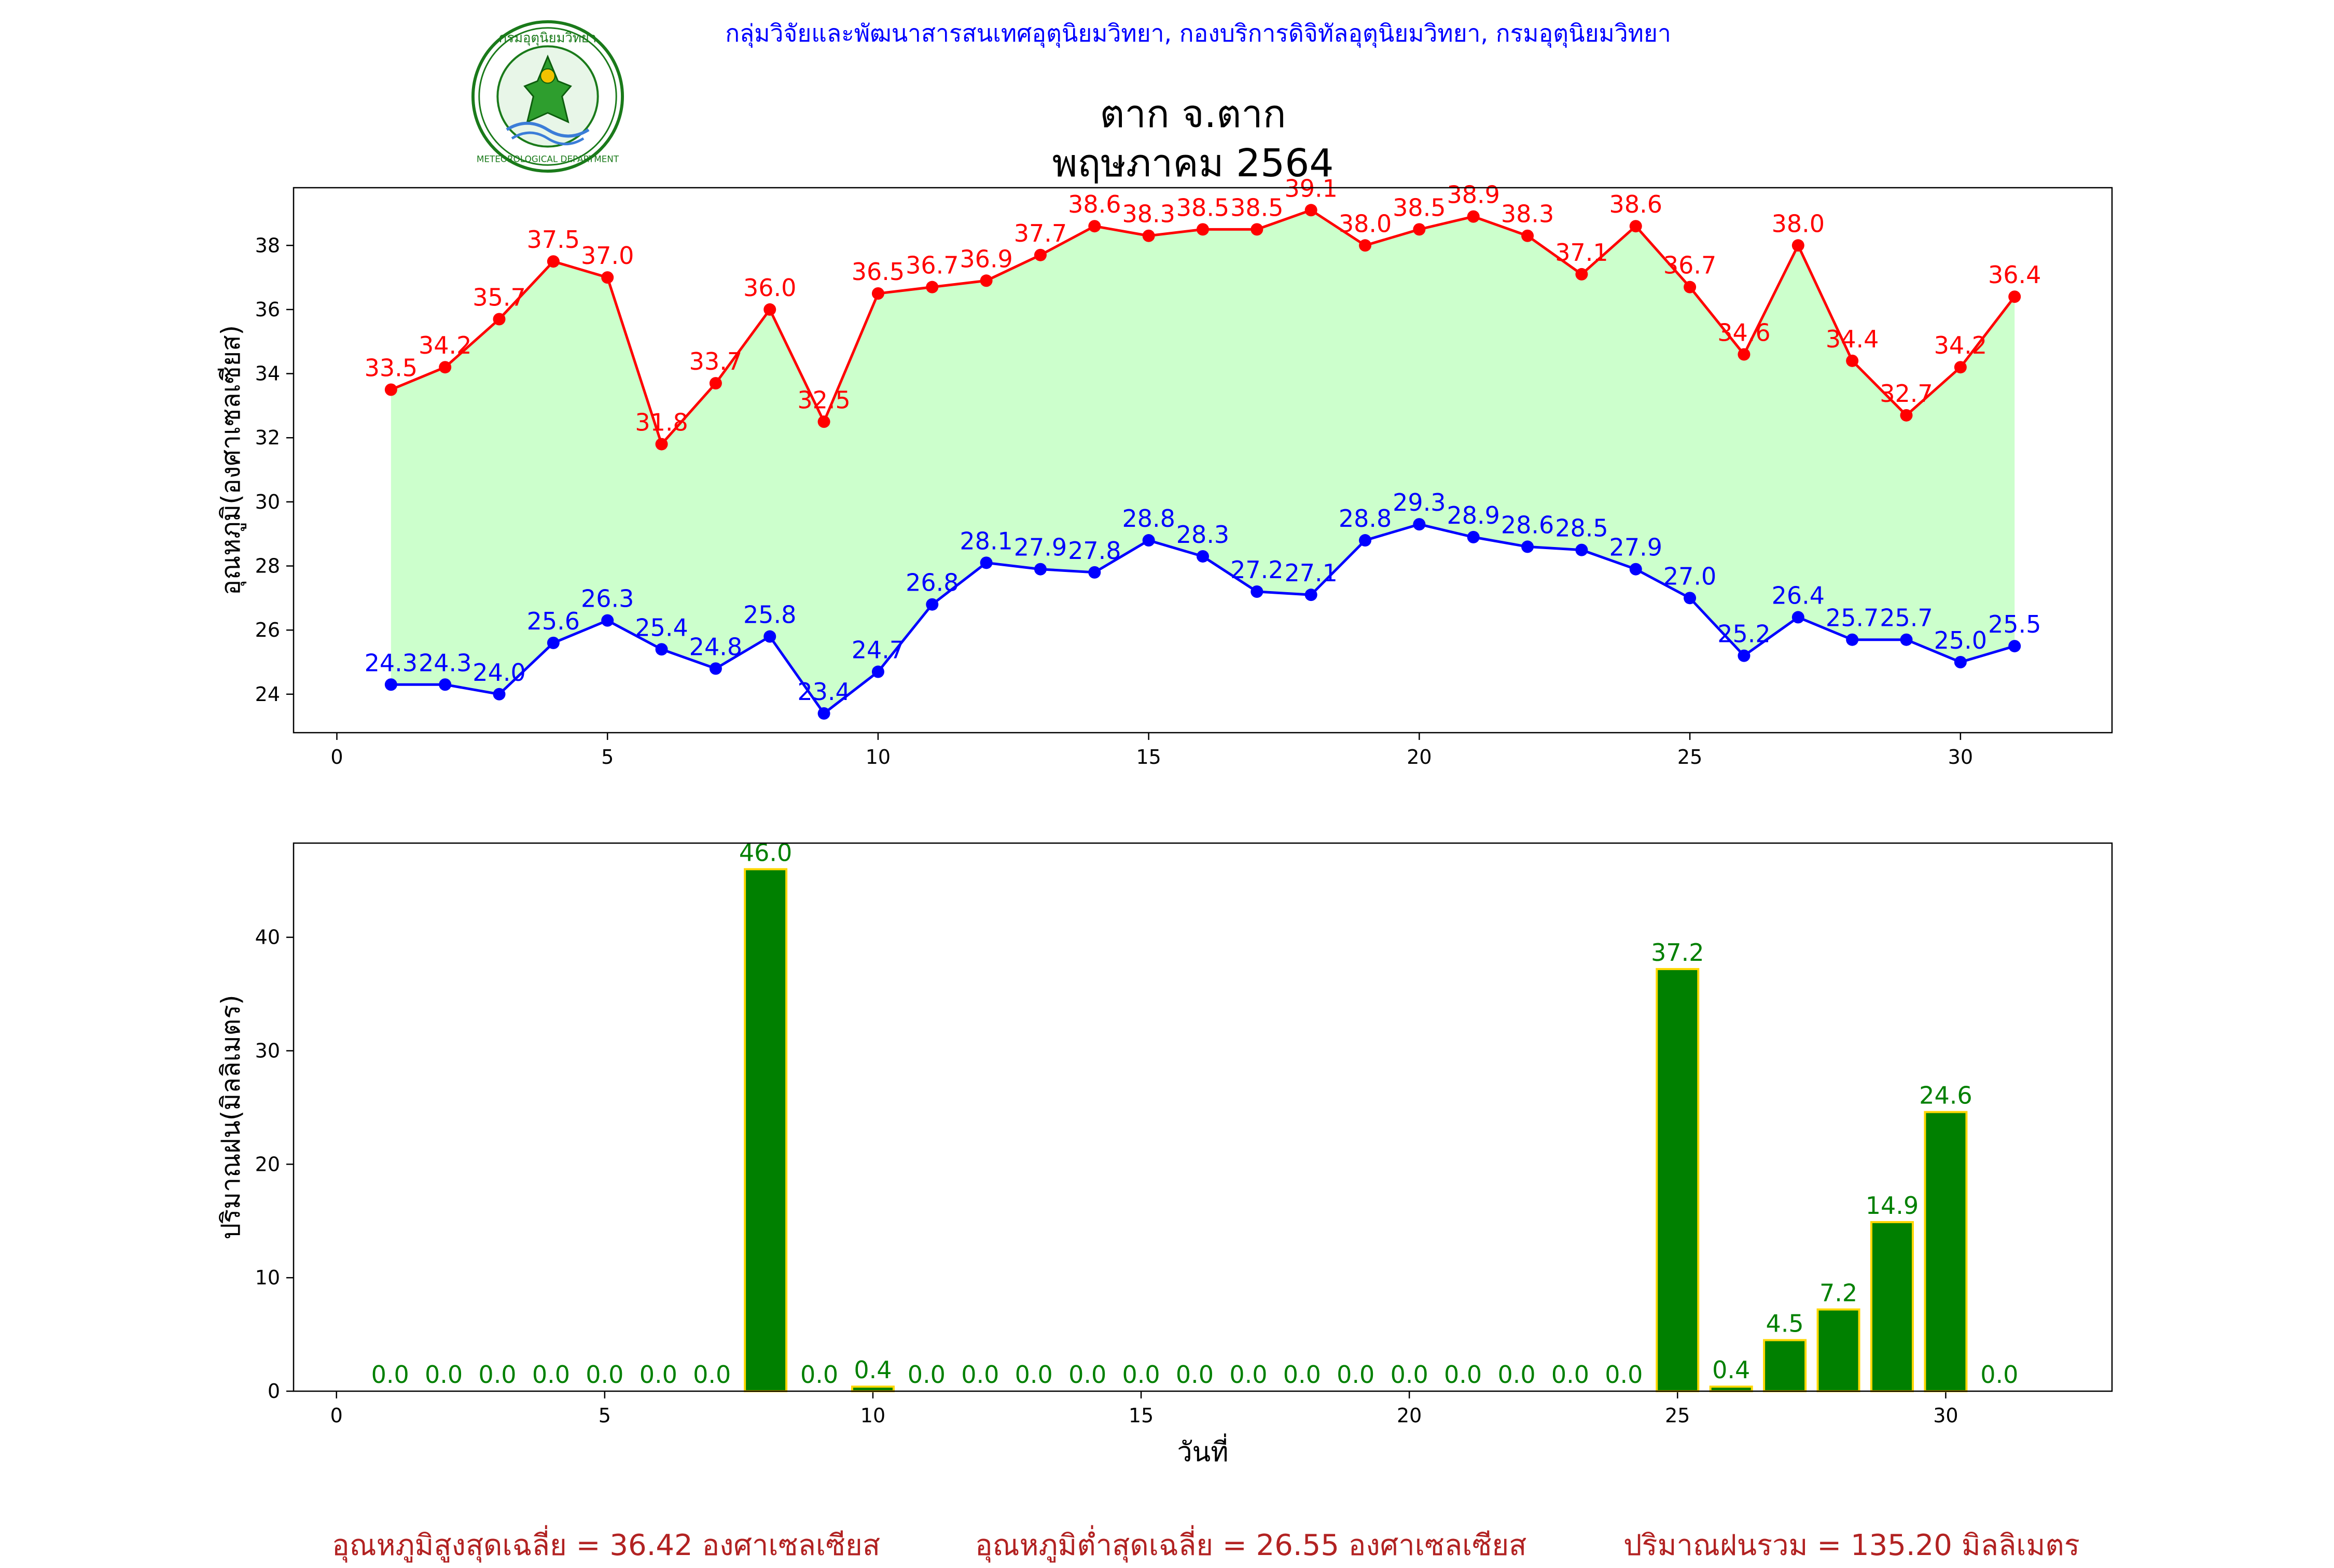 The height and width of the screenshot is (1568, 2334). What do you see at coordinates (1473, 195) in the screenshot?
I see `max-temp-data-label: 38.9` at bounding box center [1473, 195].